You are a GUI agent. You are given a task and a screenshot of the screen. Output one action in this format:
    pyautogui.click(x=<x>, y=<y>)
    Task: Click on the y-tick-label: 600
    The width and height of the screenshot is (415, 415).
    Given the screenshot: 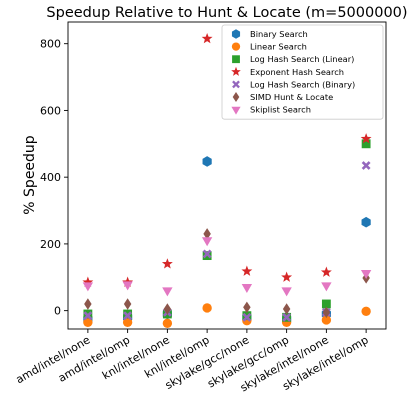 What is the action you would take?
    pyautogui.click(x=50, y=110)
    